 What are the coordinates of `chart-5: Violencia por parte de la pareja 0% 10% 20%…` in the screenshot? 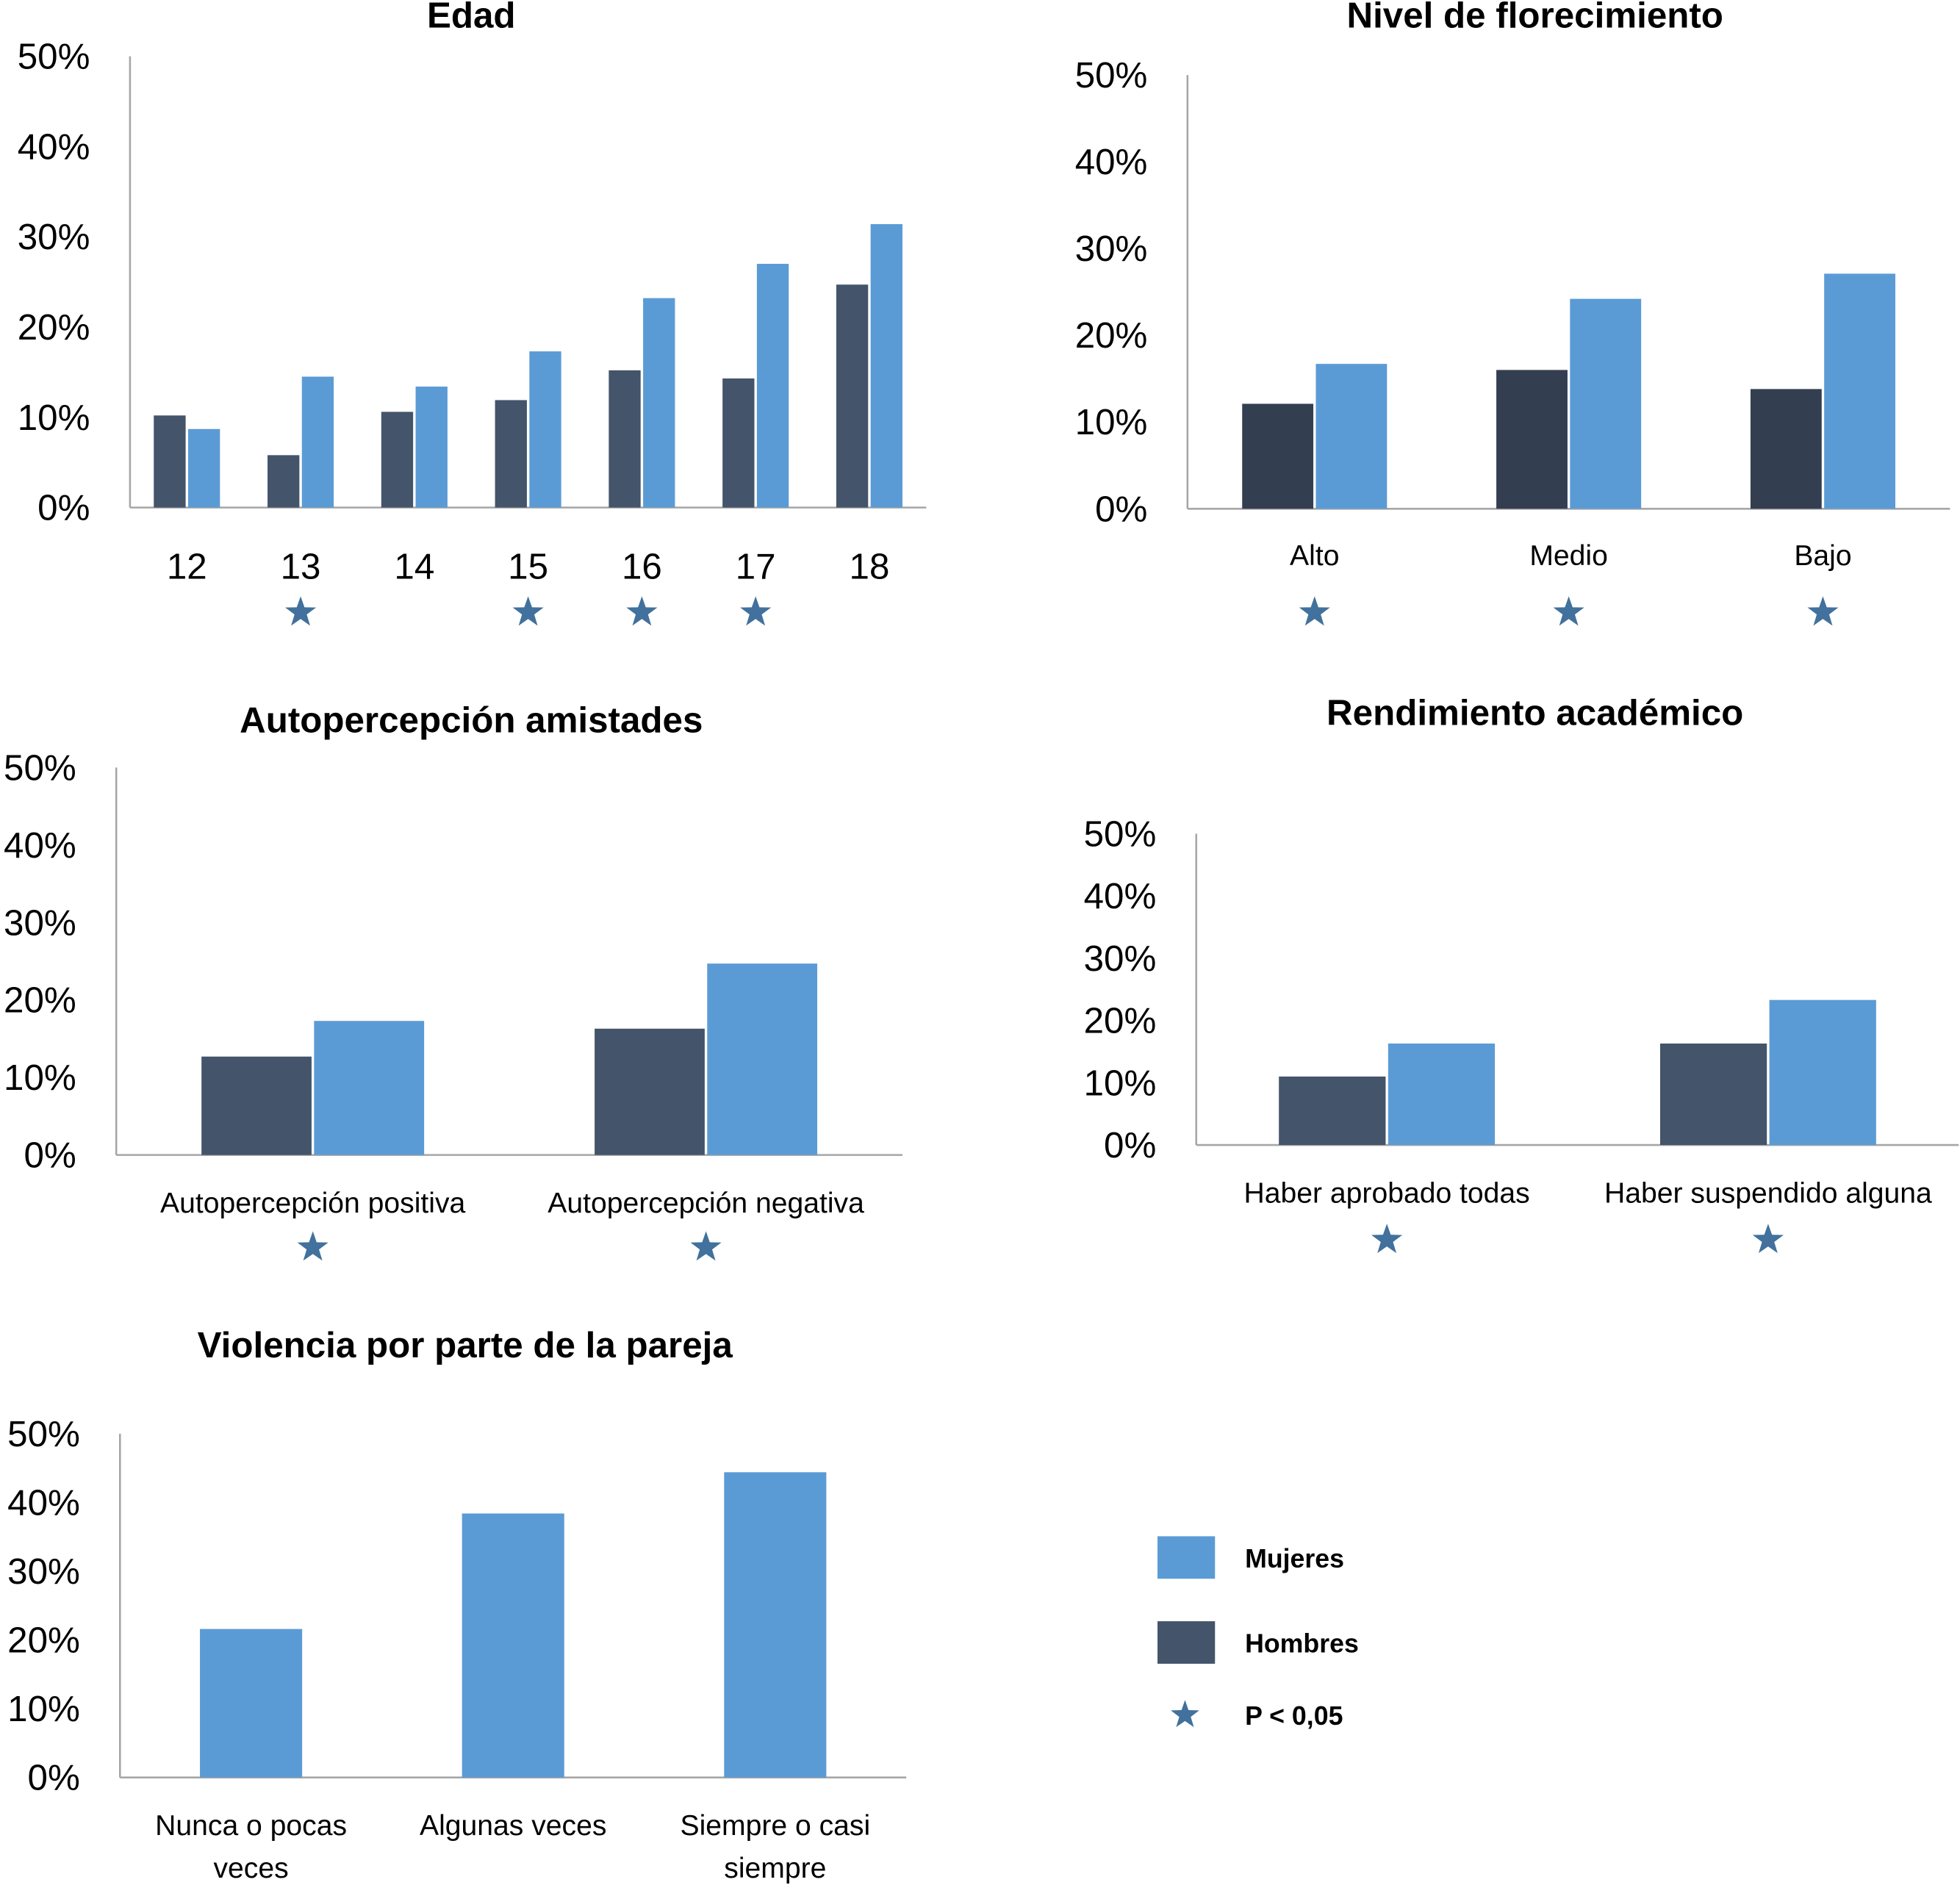 It's located at (457, 1605).